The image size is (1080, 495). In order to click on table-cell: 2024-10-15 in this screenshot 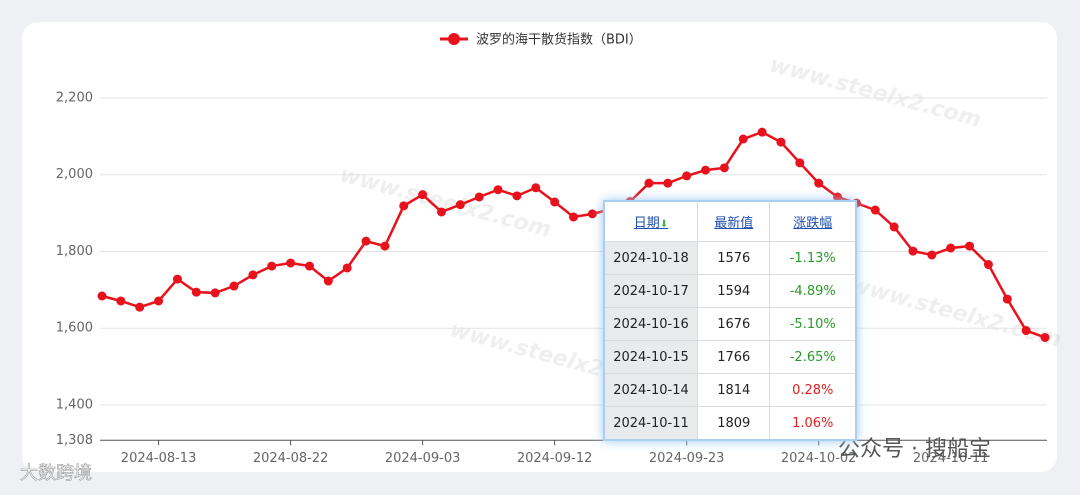, I will do `click(650, 357)`.